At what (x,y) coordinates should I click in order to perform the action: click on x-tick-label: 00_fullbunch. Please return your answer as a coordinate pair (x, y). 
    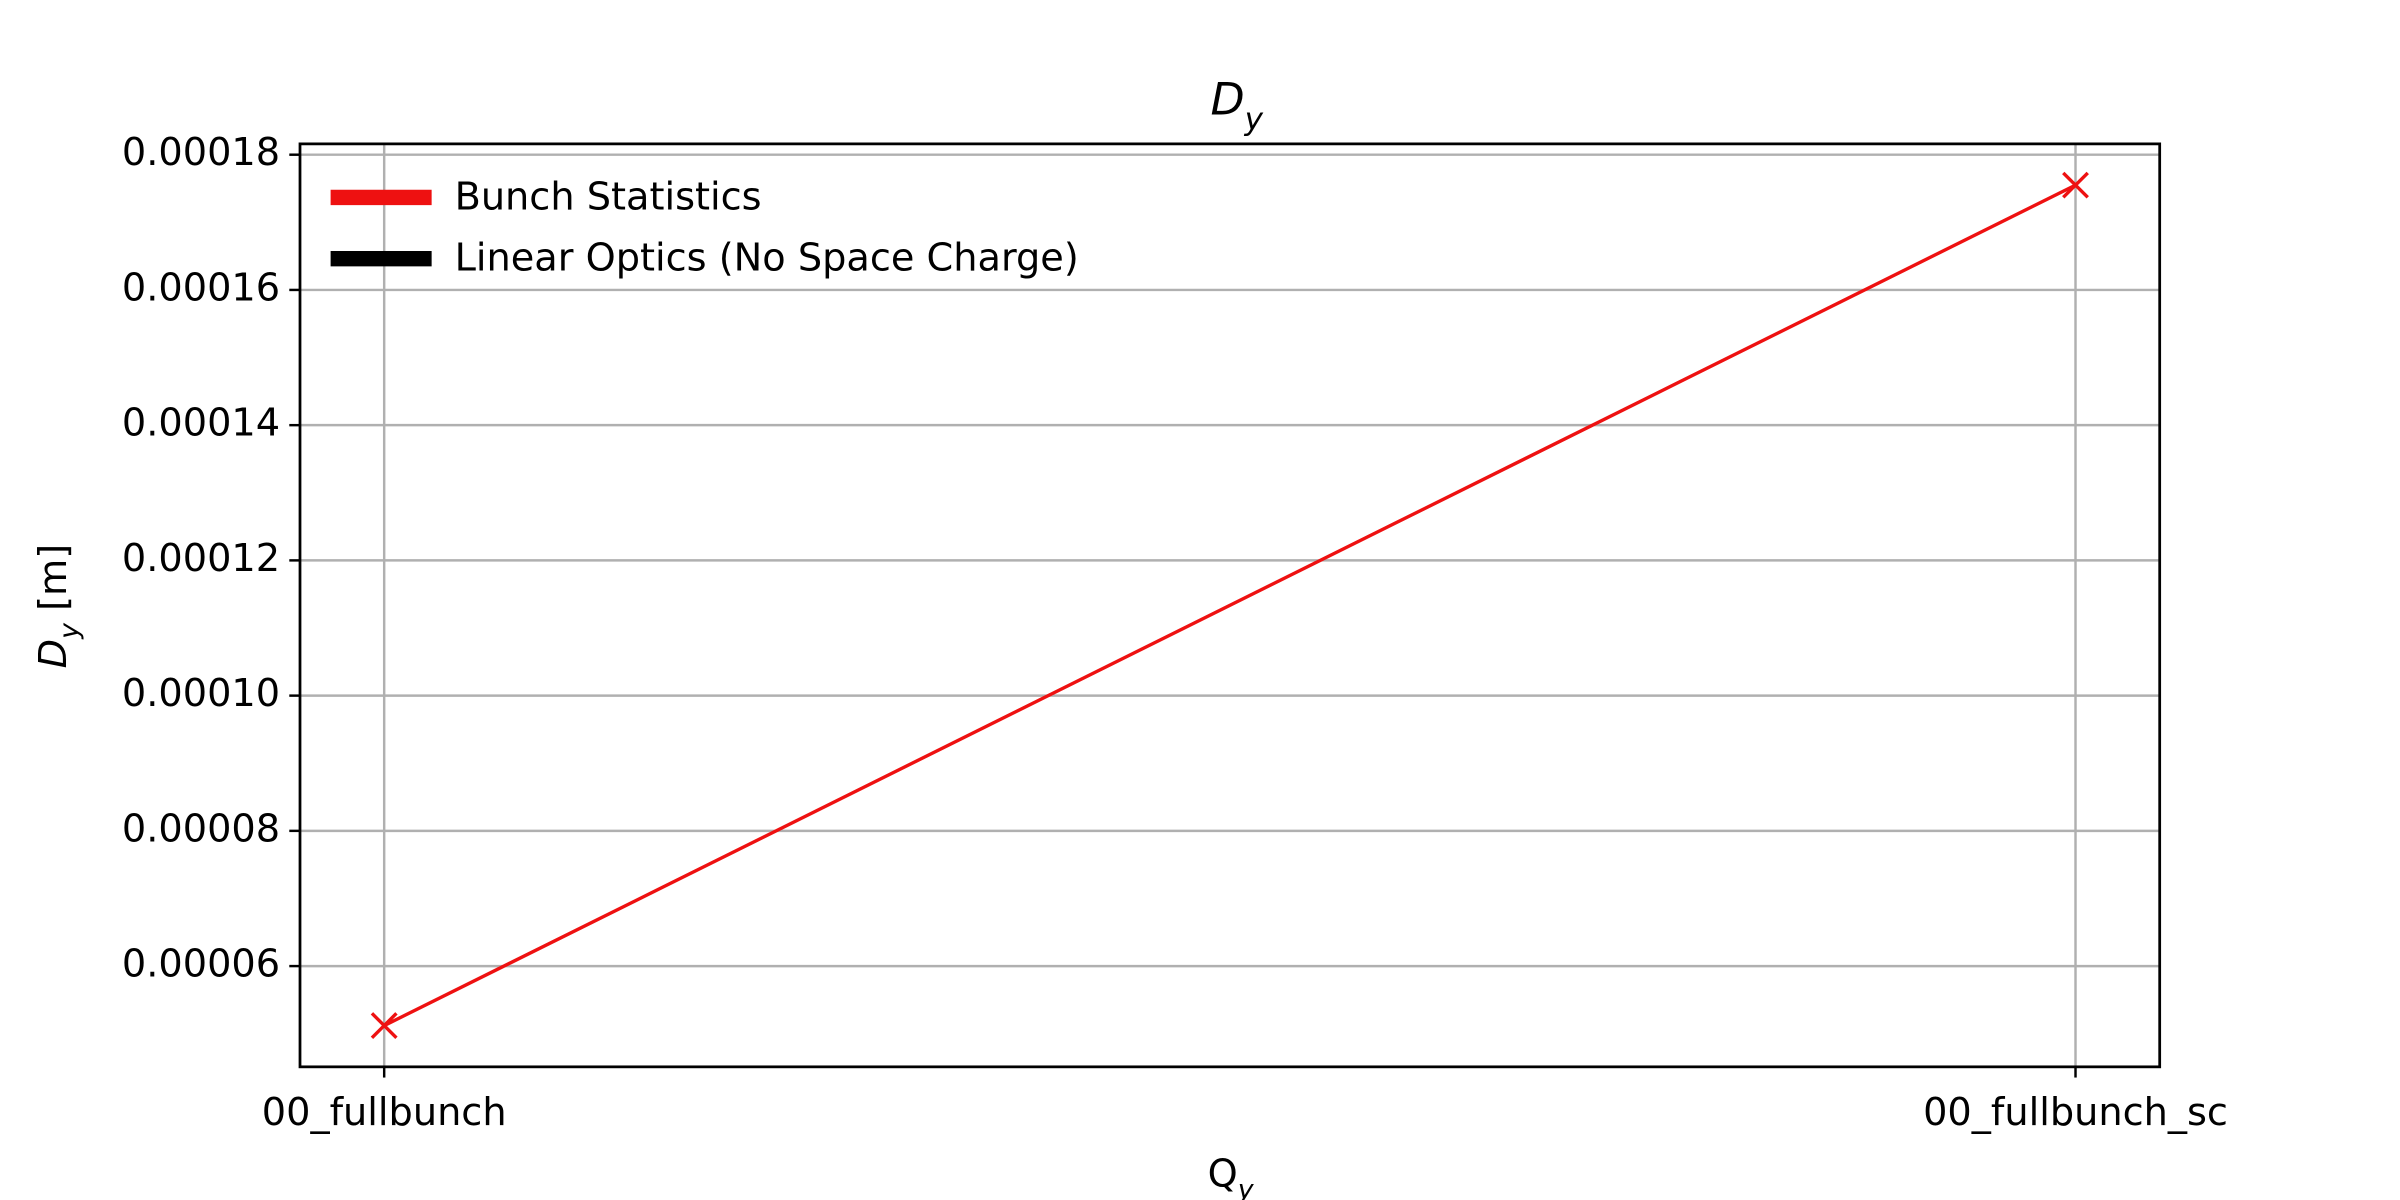
    Looking at the image, I should click on (384, 1112).